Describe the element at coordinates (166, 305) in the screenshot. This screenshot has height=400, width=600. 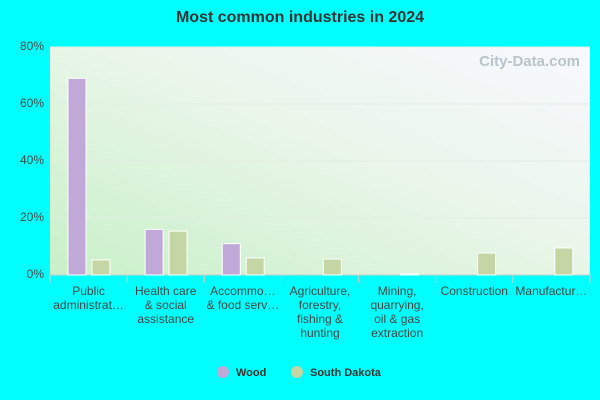
I see `x-tick-label: & social` at that location.